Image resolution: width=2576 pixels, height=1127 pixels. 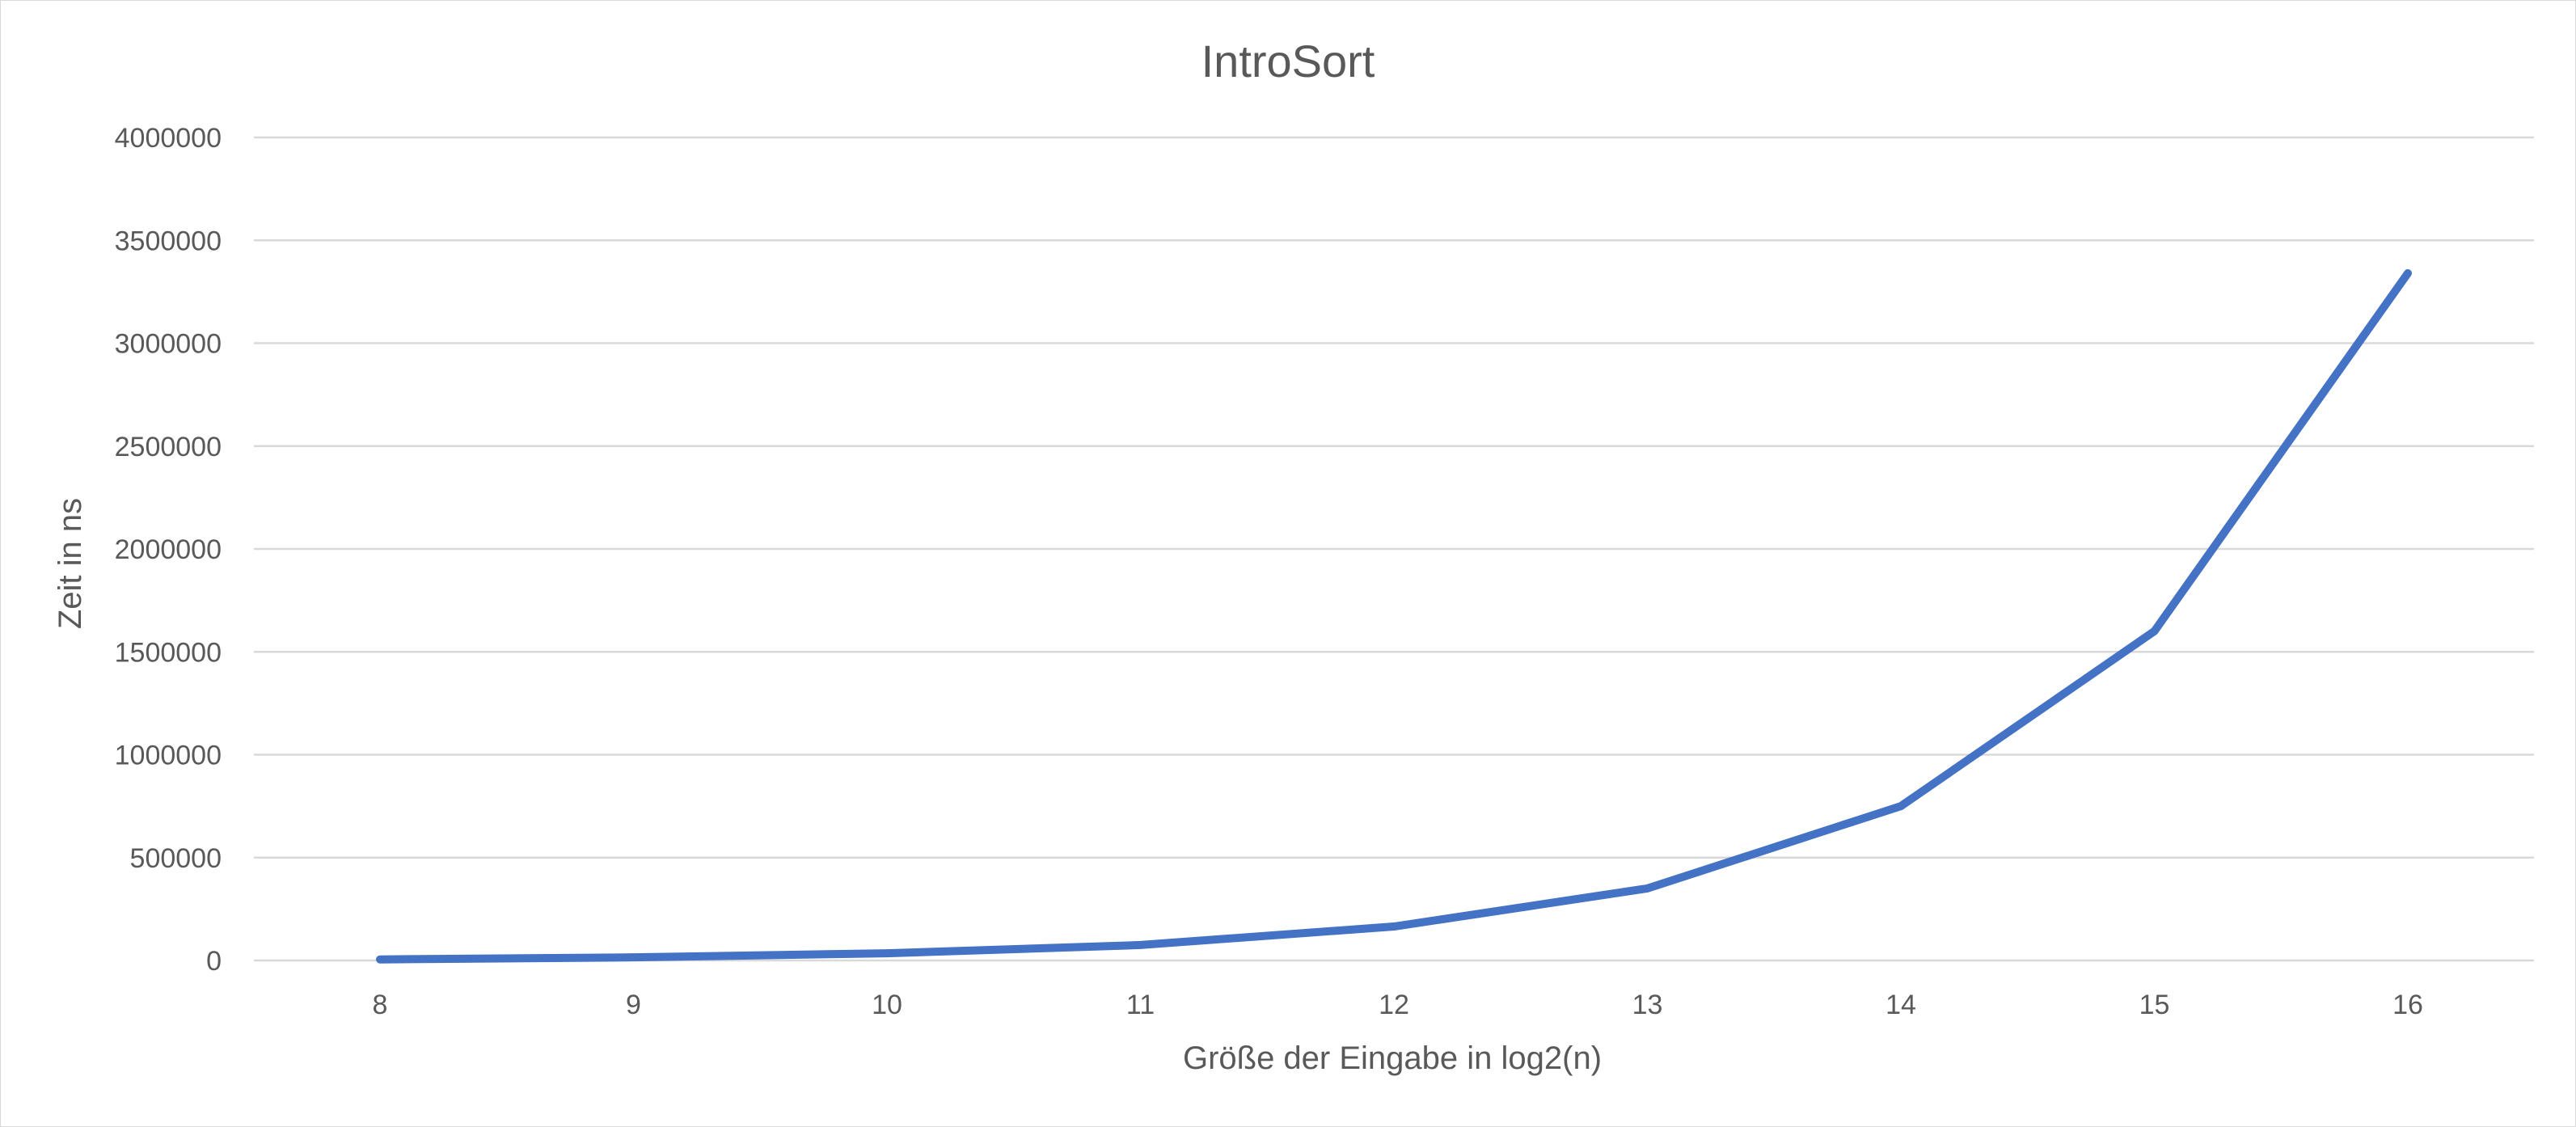 What do you see at coordinates (168, 756) in the screenshot?
I see `y-tick-label: 1000000` at bounding box center [168, 756].